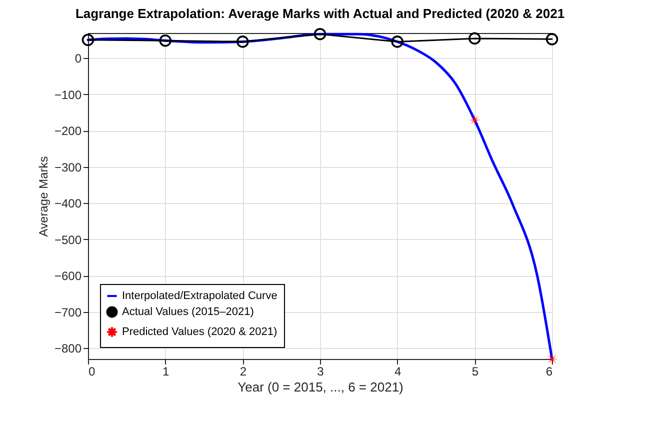 This screenshot has width=657, height=436. What do you see at coordinates (320, 371) in the screenshot?
I see `x-tick-label: 3` at bounding box center [320, 371].